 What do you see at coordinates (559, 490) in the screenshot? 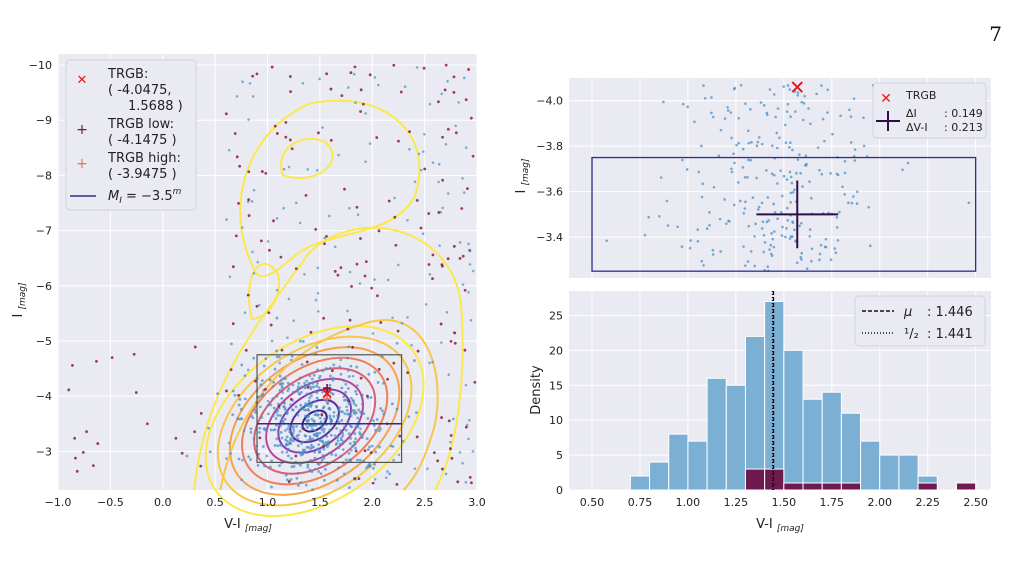
I see `hist-y-tick-label: 0` at bounding box center [559, 490].